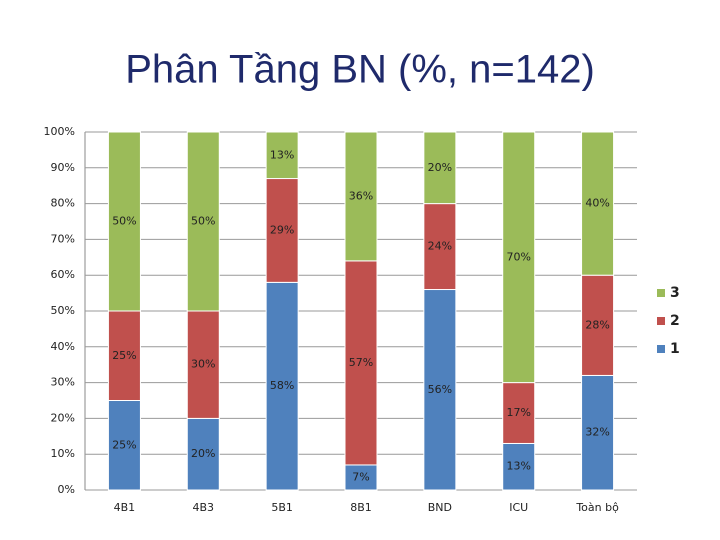 The width and height of the screenshot is (720, 540). What do you see at coordinates (63, 382) in the screenshot?
I see `y-tick-label: 30%` at bounding box center [63, 382].